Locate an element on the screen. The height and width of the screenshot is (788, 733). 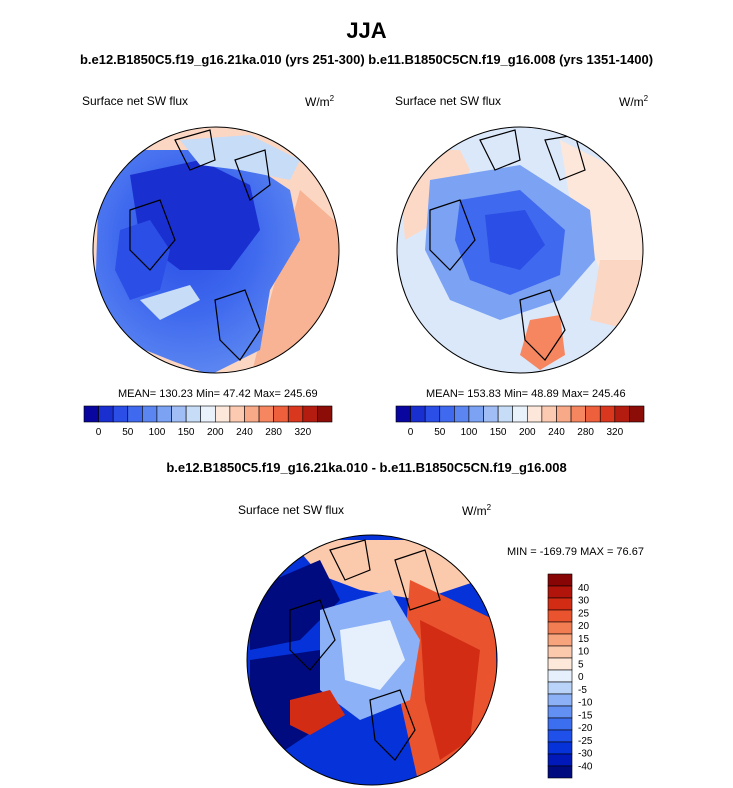
panel1-variable-label: Surface net SW flux is located at coordinates (135, 101).